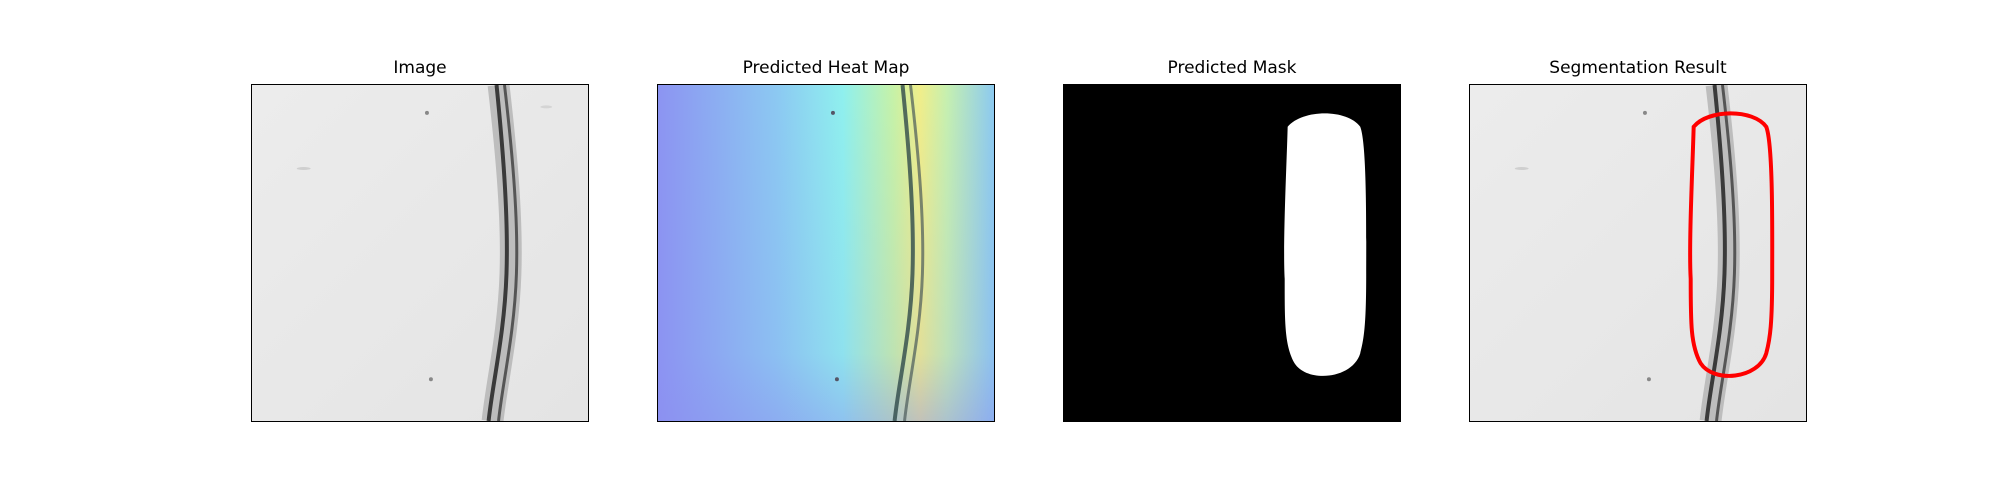 Image resolution: width=2000 pixels, height=500 pixels. I want to click on input-image, so click(420, 253).